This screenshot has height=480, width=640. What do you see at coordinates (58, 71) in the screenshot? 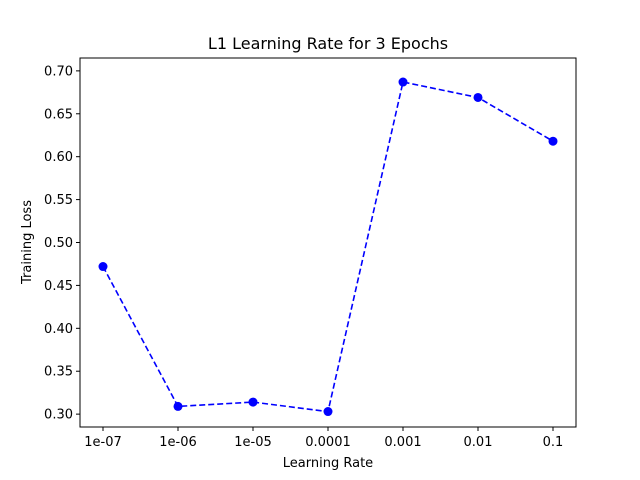
I see `y-tick-label: 0.70` at bounding box center [58, 71].